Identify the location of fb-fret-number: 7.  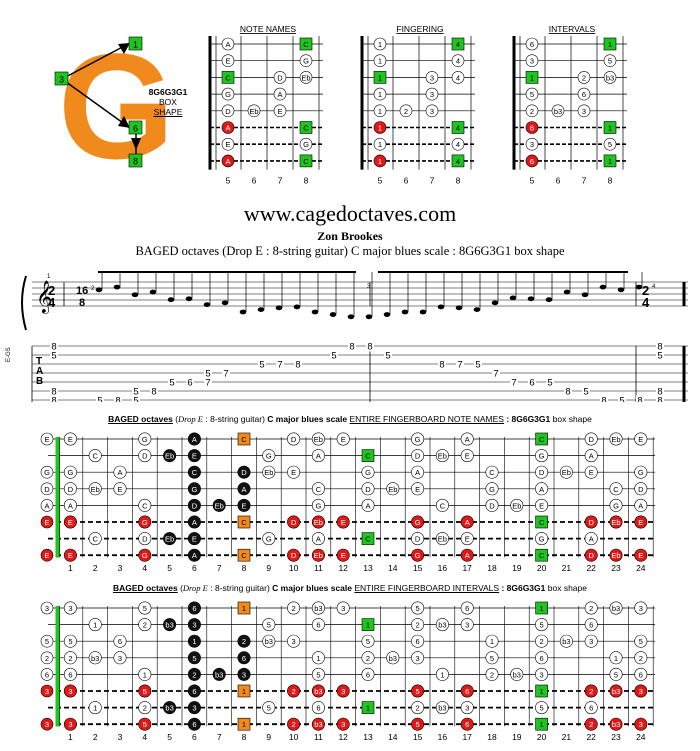
(219, 737).